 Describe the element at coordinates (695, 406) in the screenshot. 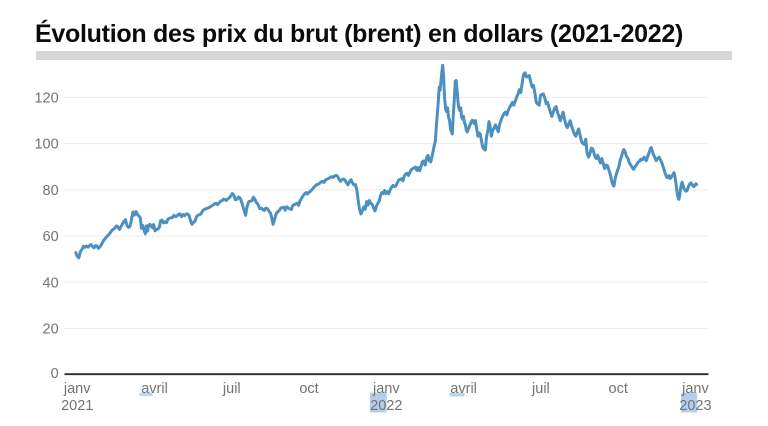

I see `svg-text: 2023` at that location.